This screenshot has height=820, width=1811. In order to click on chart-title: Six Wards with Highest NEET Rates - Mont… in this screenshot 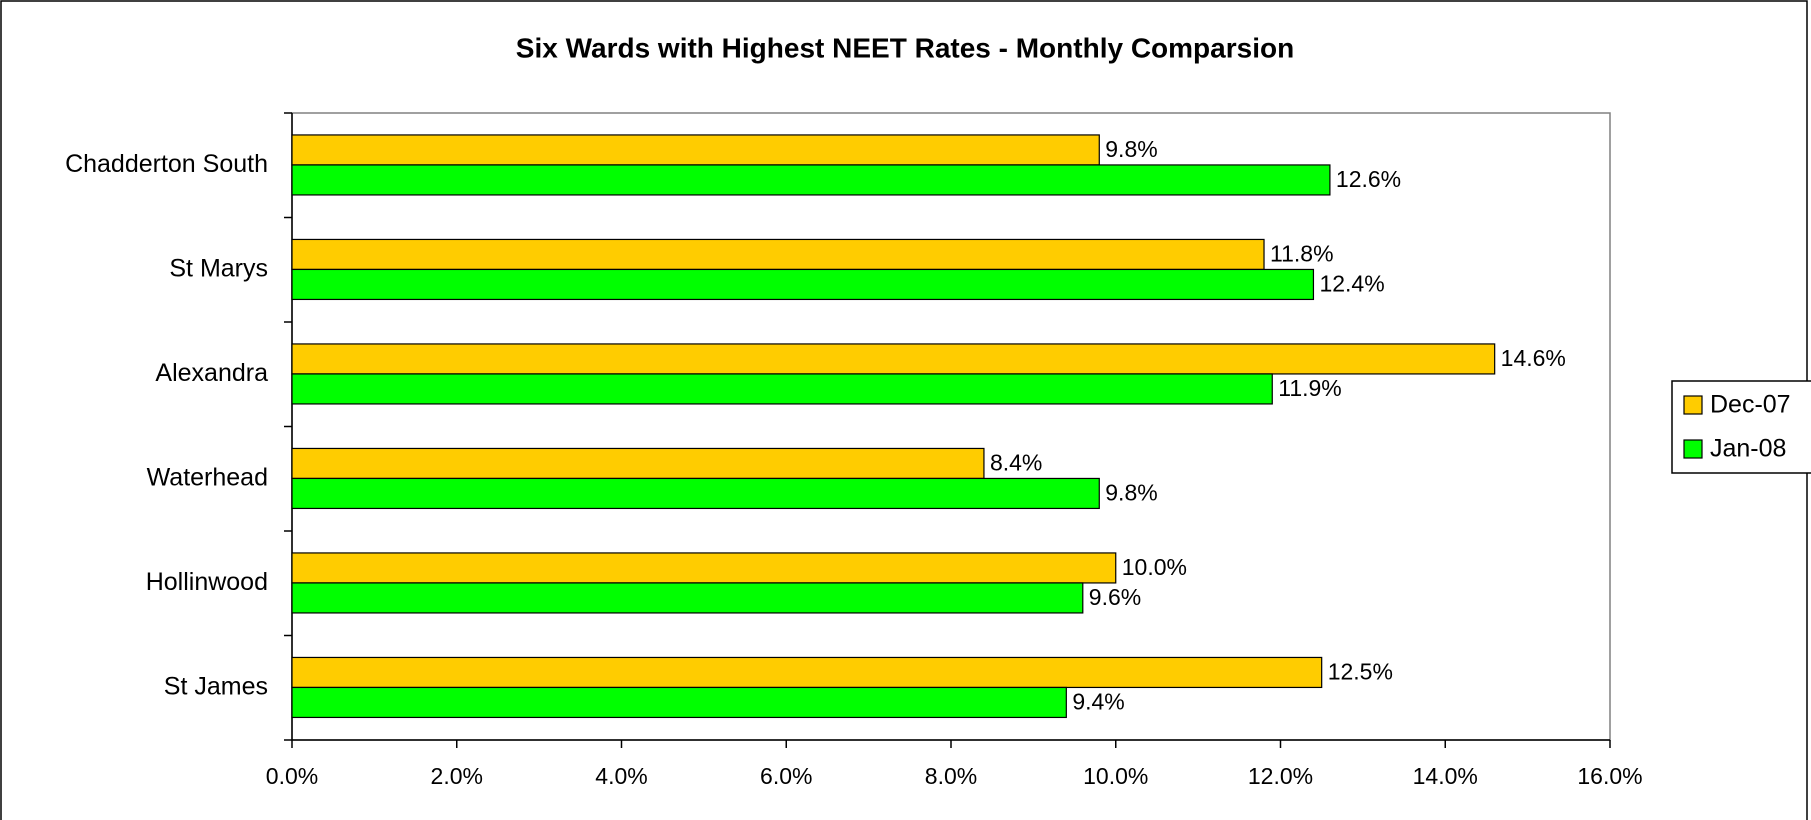, I will do `click(905, 47)`.